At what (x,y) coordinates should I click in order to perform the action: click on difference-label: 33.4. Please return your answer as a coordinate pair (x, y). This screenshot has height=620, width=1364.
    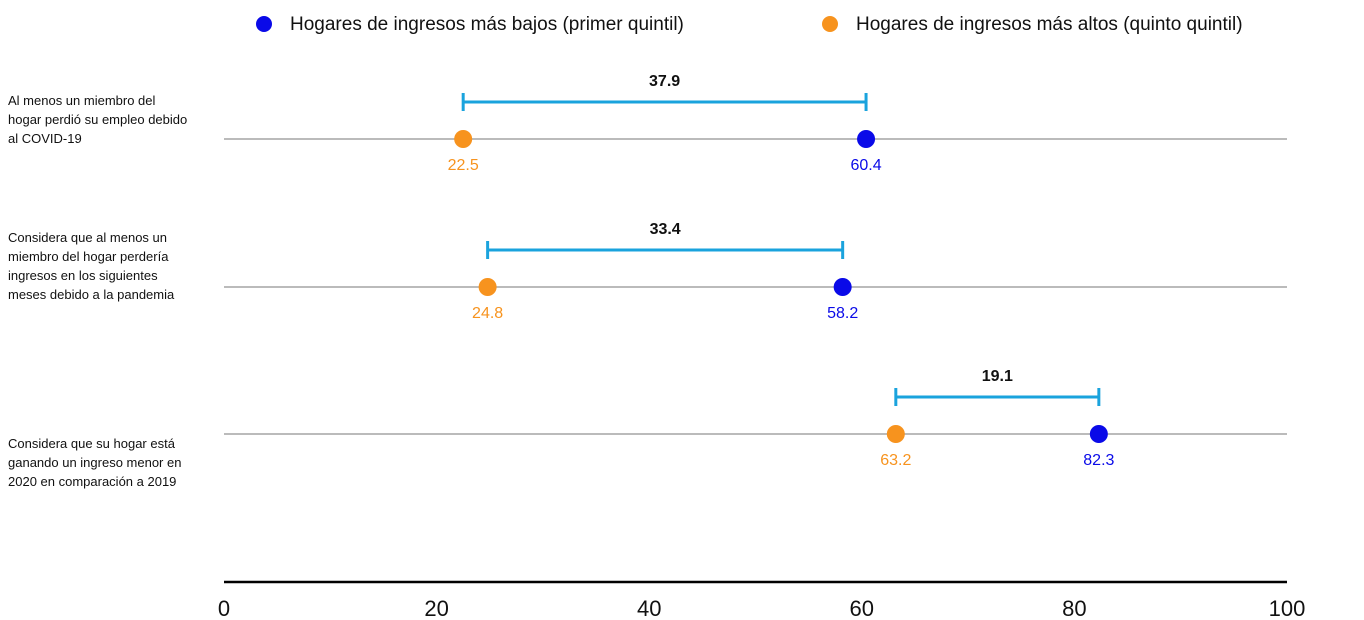
    Looking at the image, I should click on (665, 229).